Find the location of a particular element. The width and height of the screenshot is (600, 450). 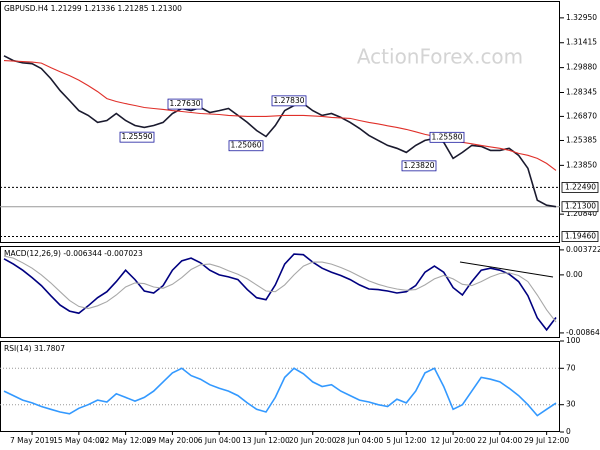

level-label: 1.22490 is located at coordinates (580, 186).